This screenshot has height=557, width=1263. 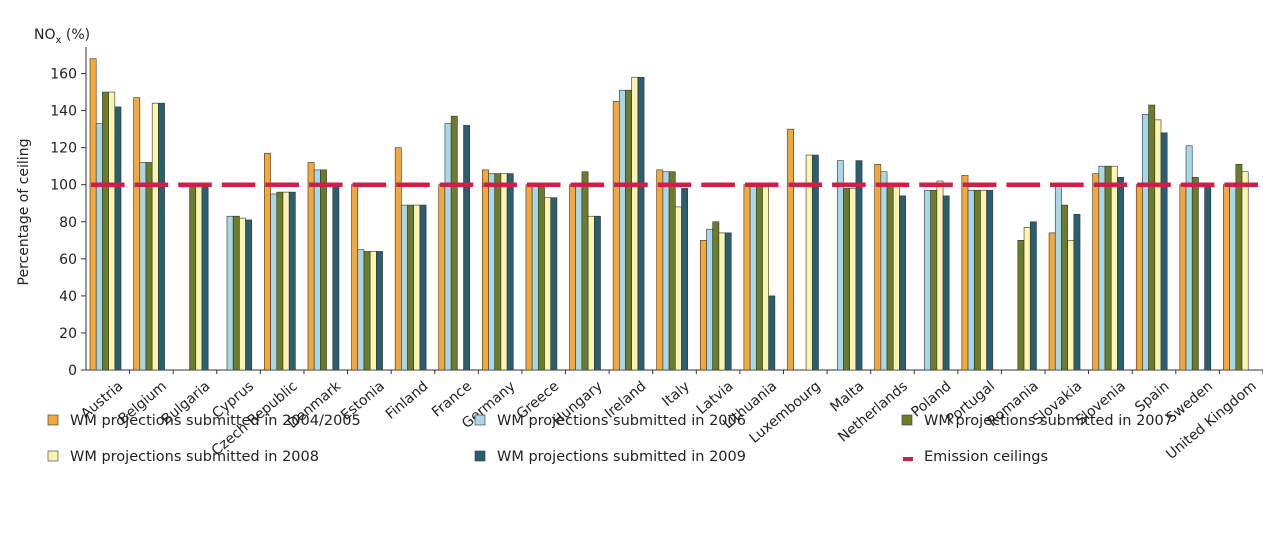 I want to click on y-tick-label: 60, so click(x=68, y=260).